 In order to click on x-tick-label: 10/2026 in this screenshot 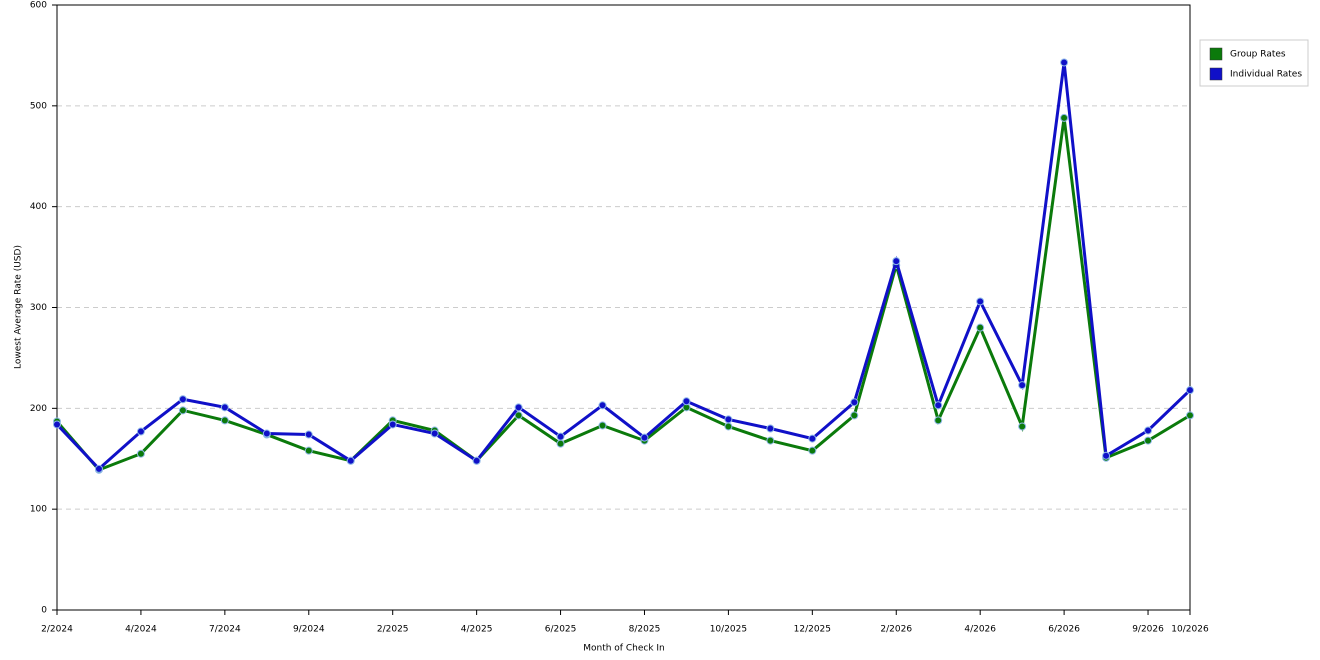, I will do `click(1190, 630)`.